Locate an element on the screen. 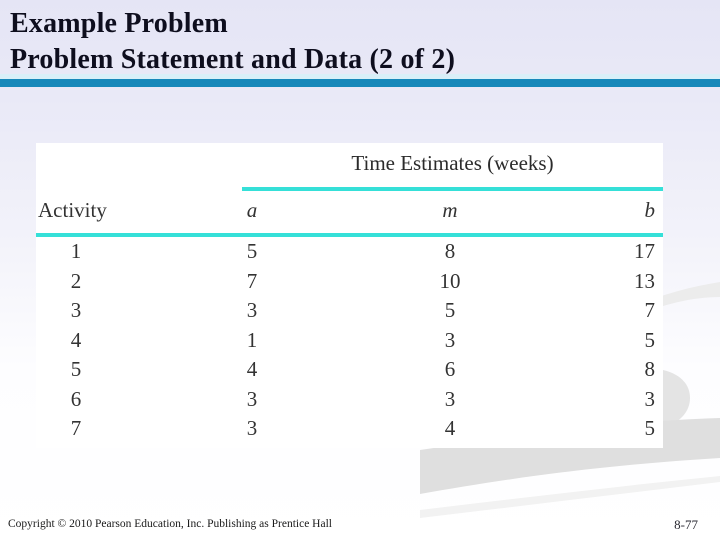  cell-activity: 7 is located at coordinates (76, 428).